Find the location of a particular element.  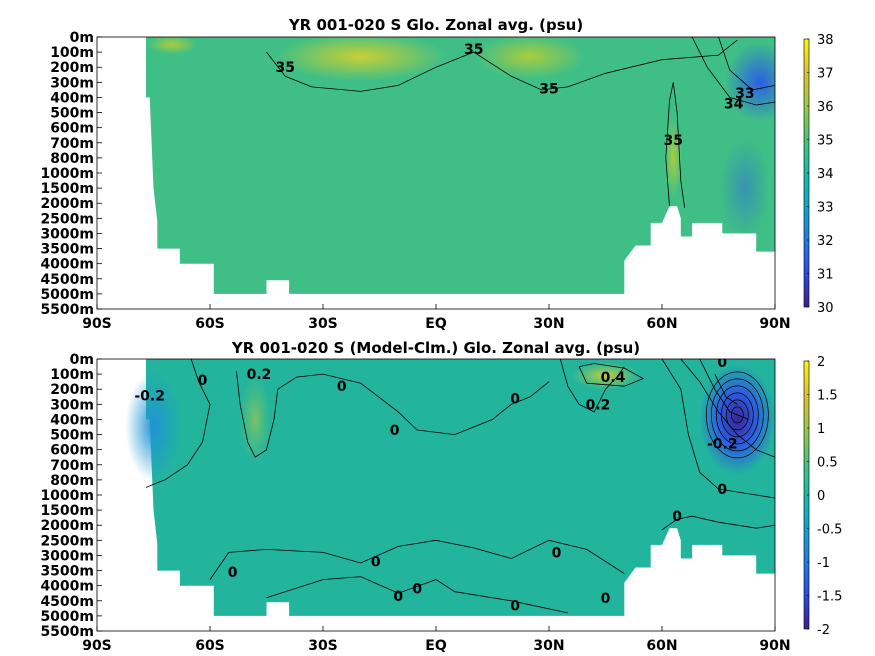

colorbar-tick-label: 34 is located at coordinates (825, 174).